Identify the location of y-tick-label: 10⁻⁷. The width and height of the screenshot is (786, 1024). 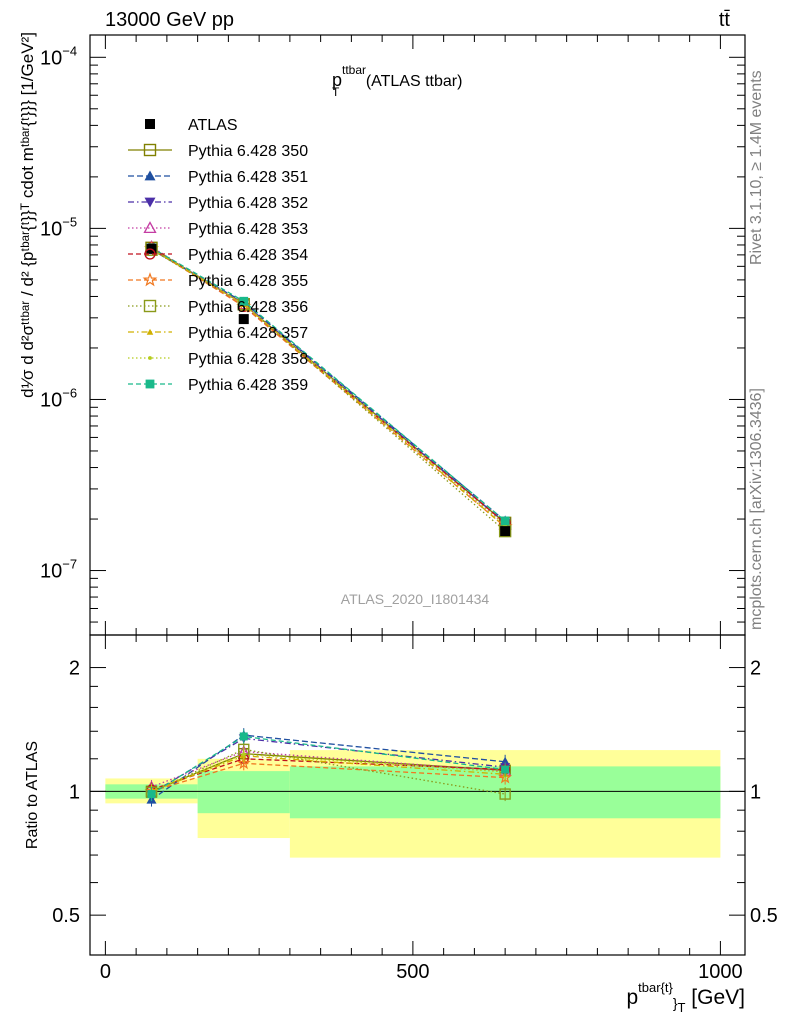
(58, 570).